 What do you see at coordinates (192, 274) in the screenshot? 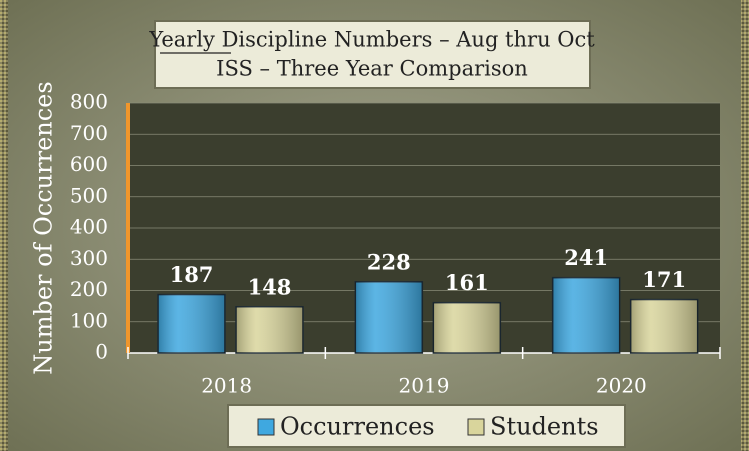
I see `value-label: 187` at bounding box center [192, 274].